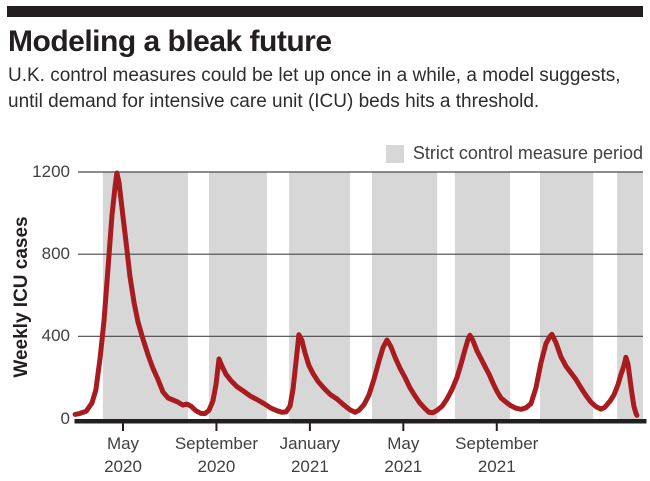  I want to click on legend: Strict control measure period, so click(514, 153).